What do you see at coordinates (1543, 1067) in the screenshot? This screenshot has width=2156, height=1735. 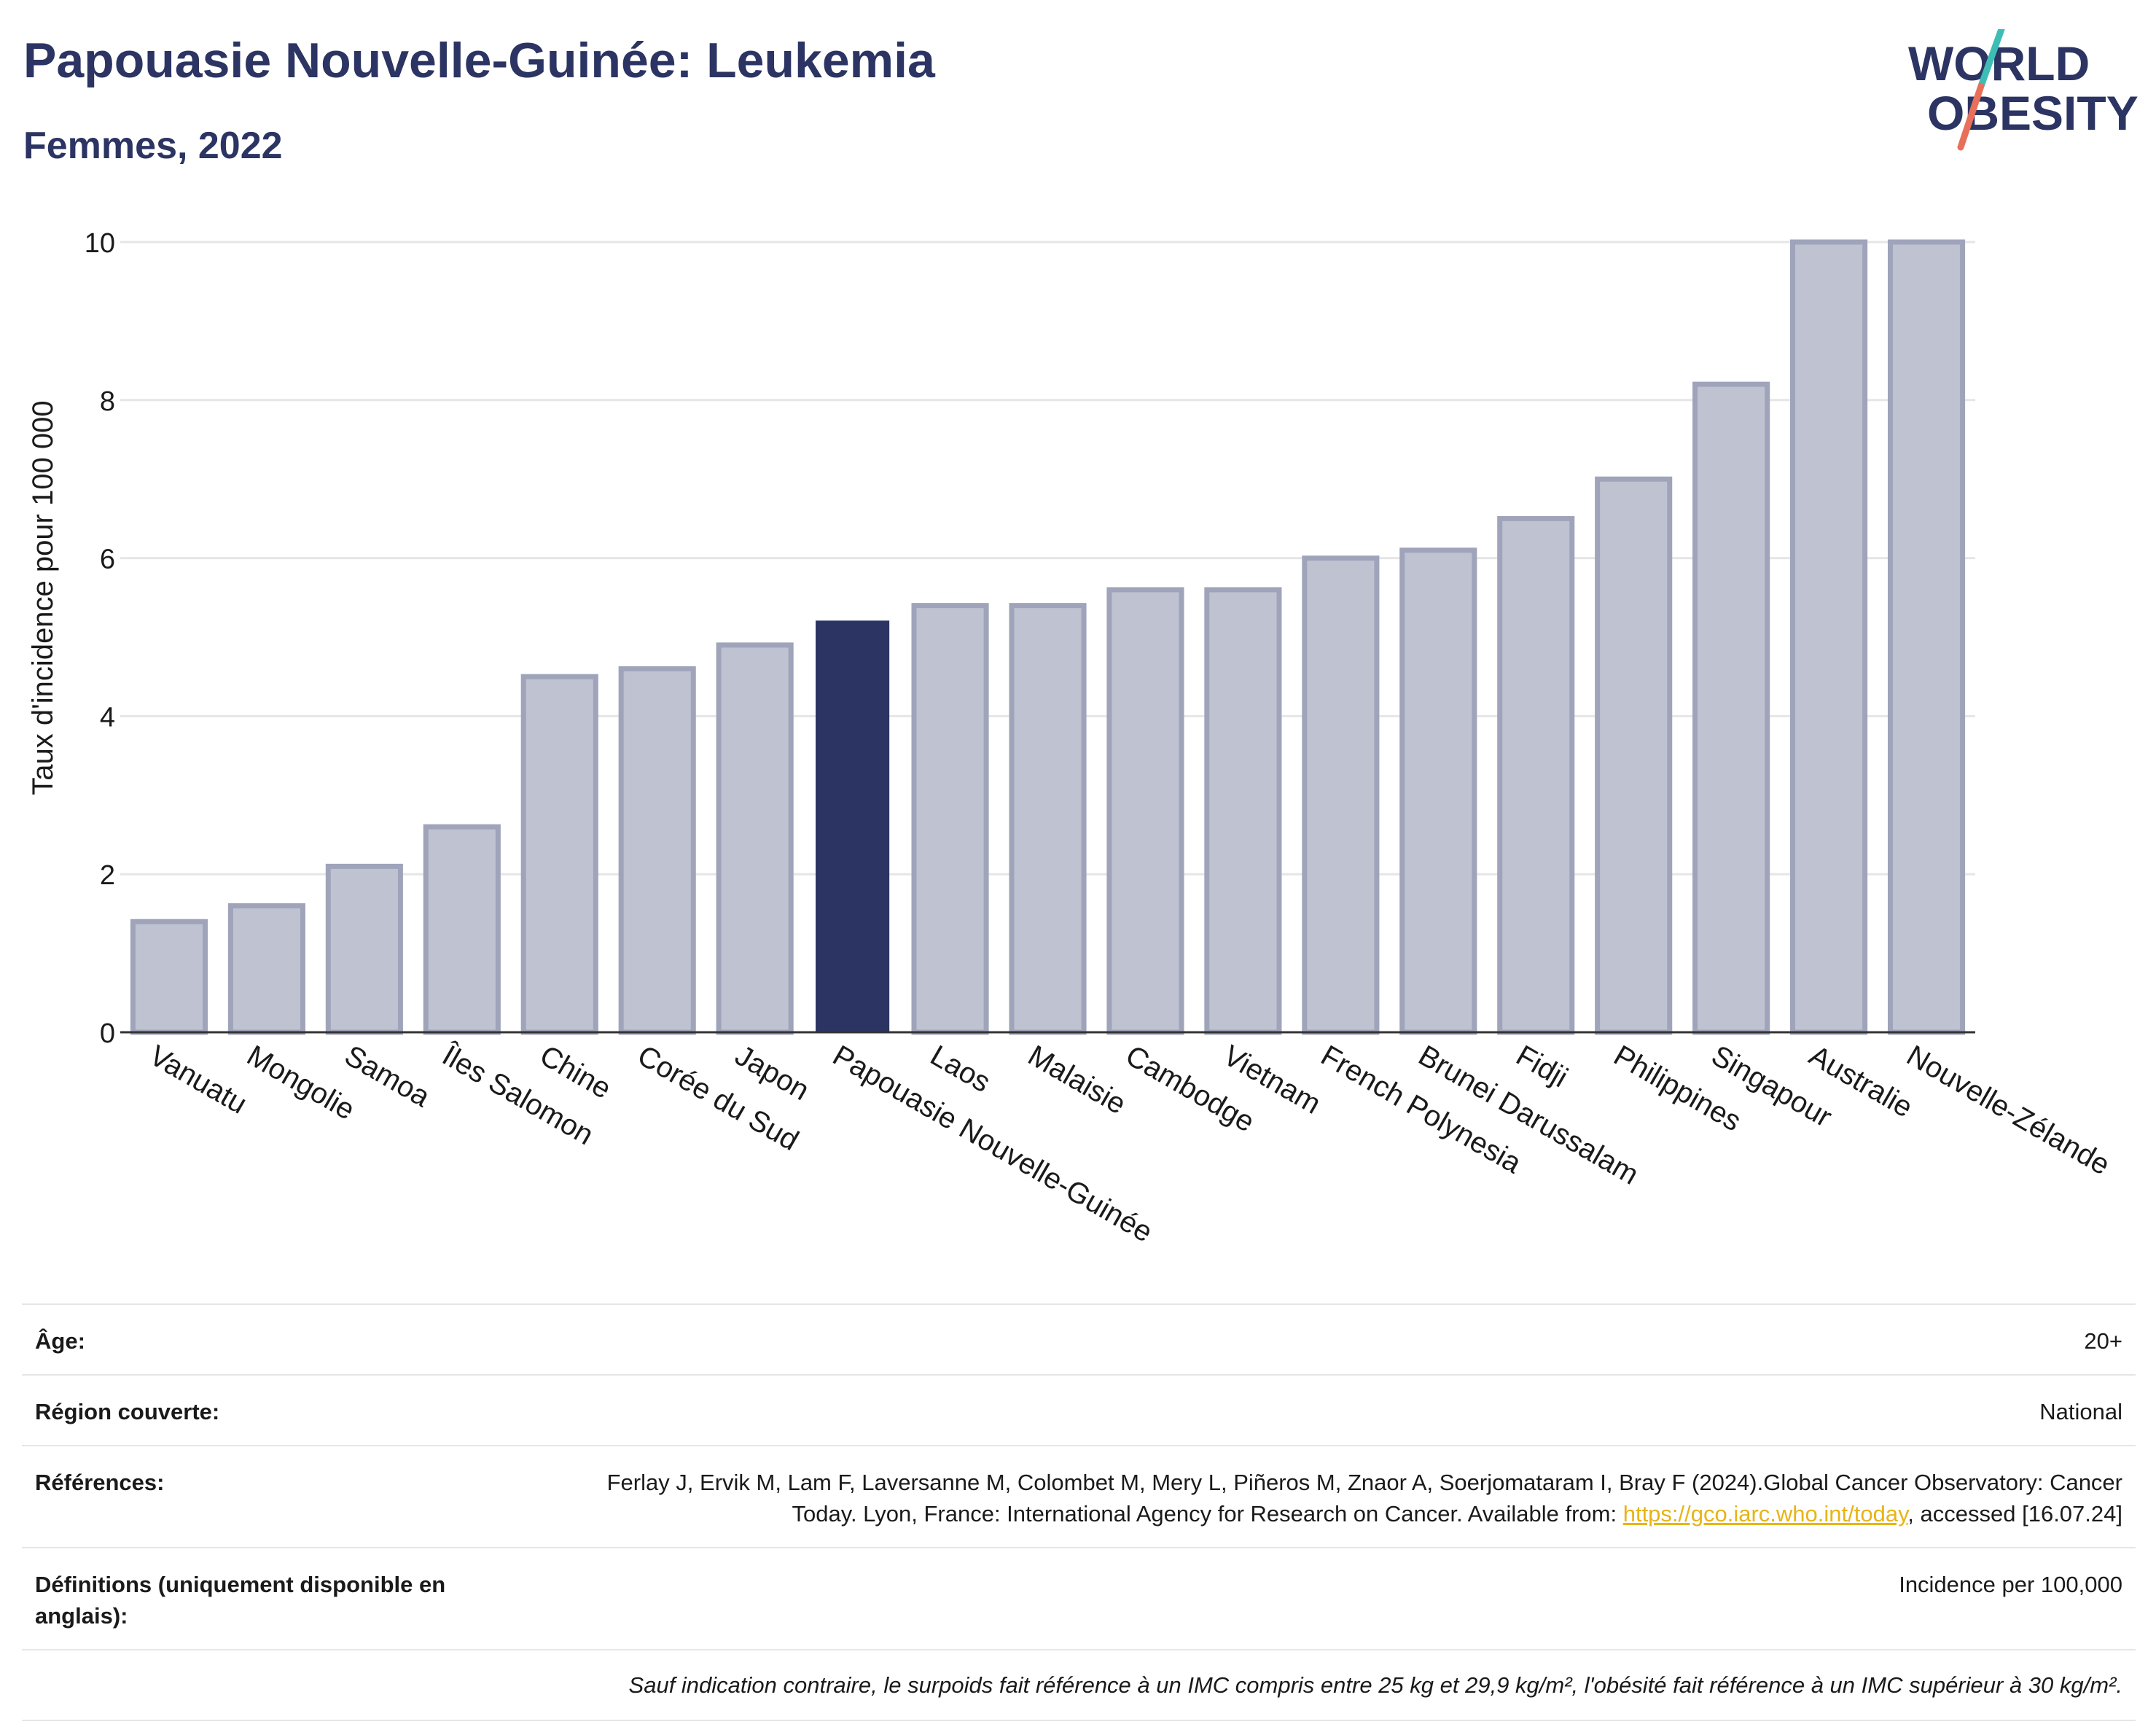 I see `x-tick-label: Fidji` at bounding box center [1543, 1067].